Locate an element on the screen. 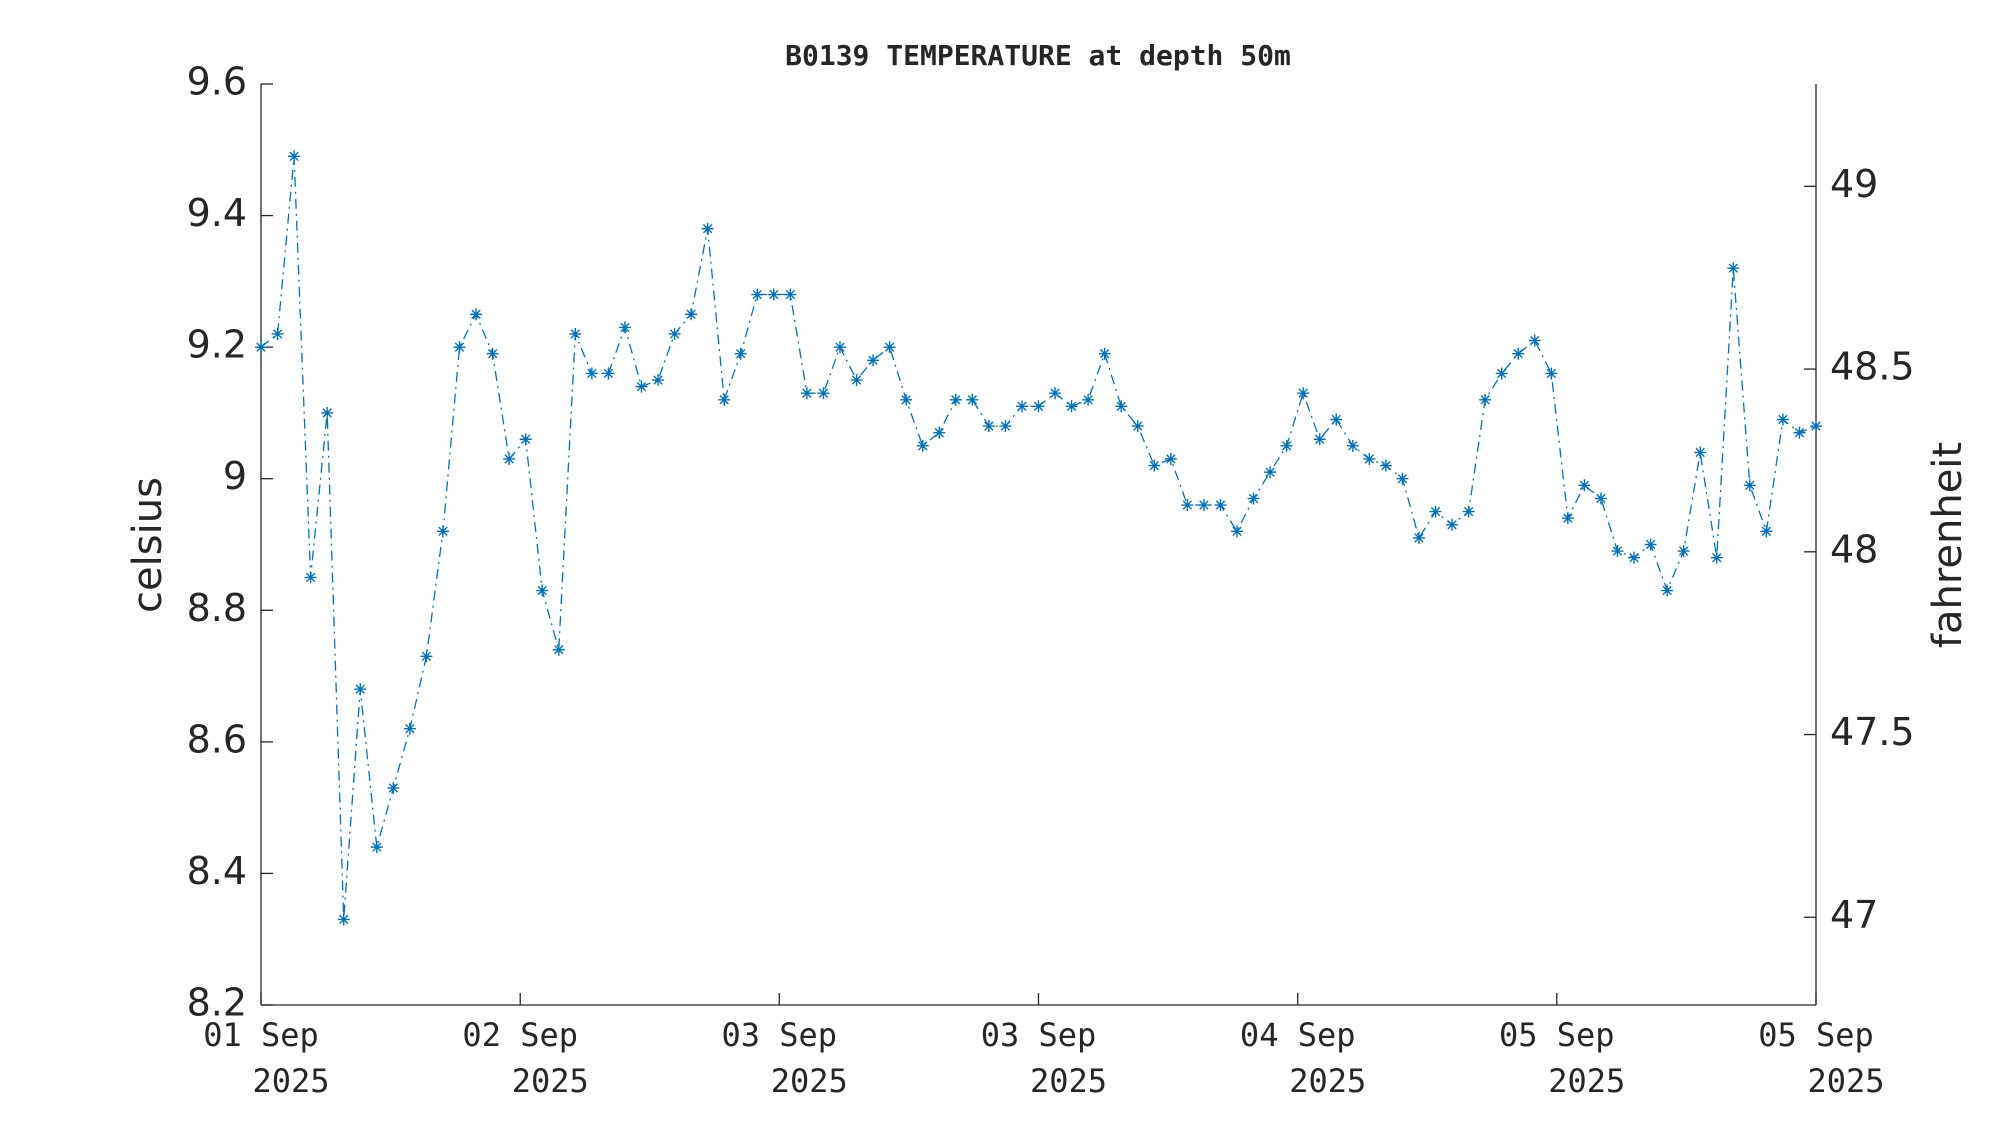 Image resolution: width=2000 pixels, height=1125 pixels. y-tick-label: 8.4 is located at coordinates (217, 871).